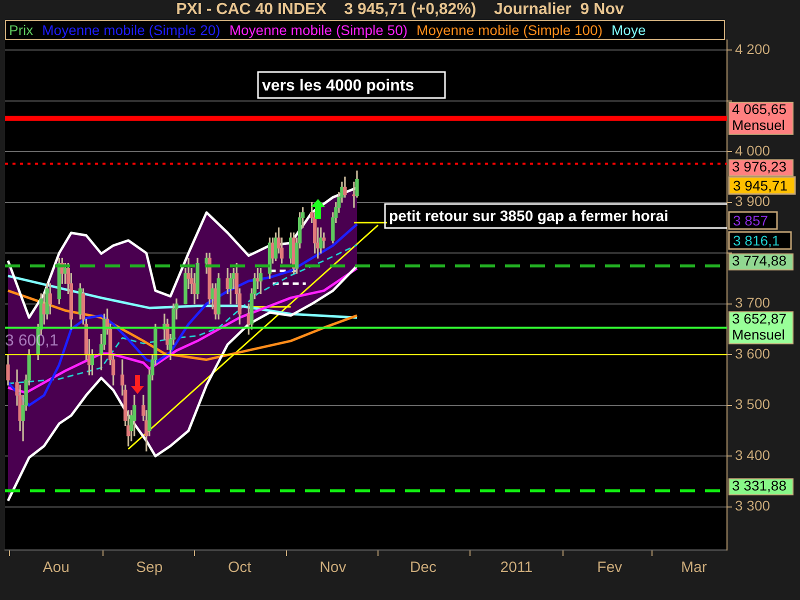 The width and height of the screenshot is (800, 600). Describe the element at coordinates (318, 30) in the screenshot. I see `text: Moyenne mobile (Simple 50)` at that location.